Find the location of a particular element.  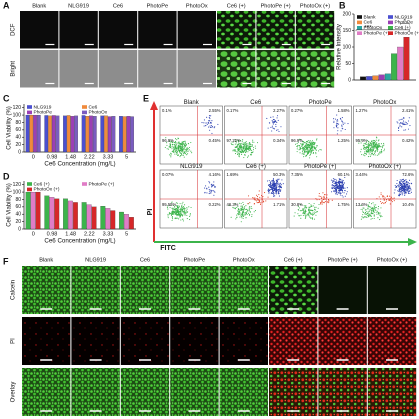

significance-bracket is located at coordinates (382, 30).